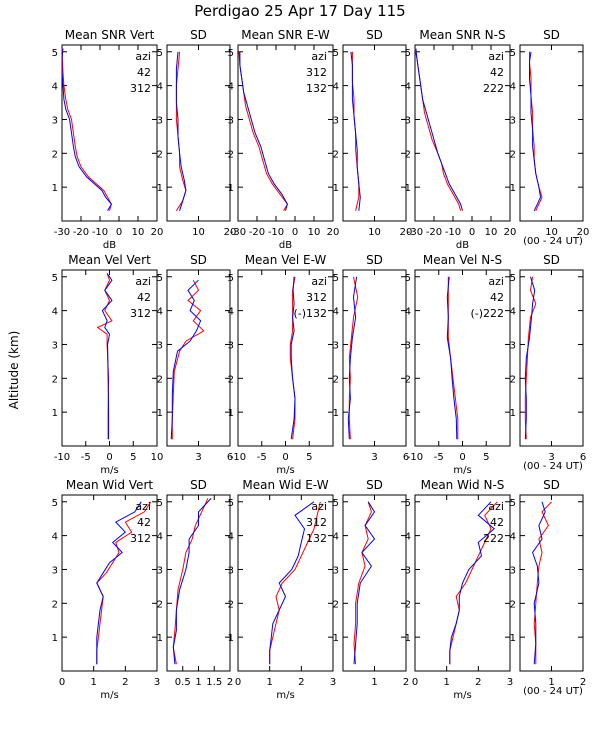 This screenshot has height=750, width=600. I want to click on panel-1-5: SD 1 2 3 4 5 3 6, so click(548, 358).